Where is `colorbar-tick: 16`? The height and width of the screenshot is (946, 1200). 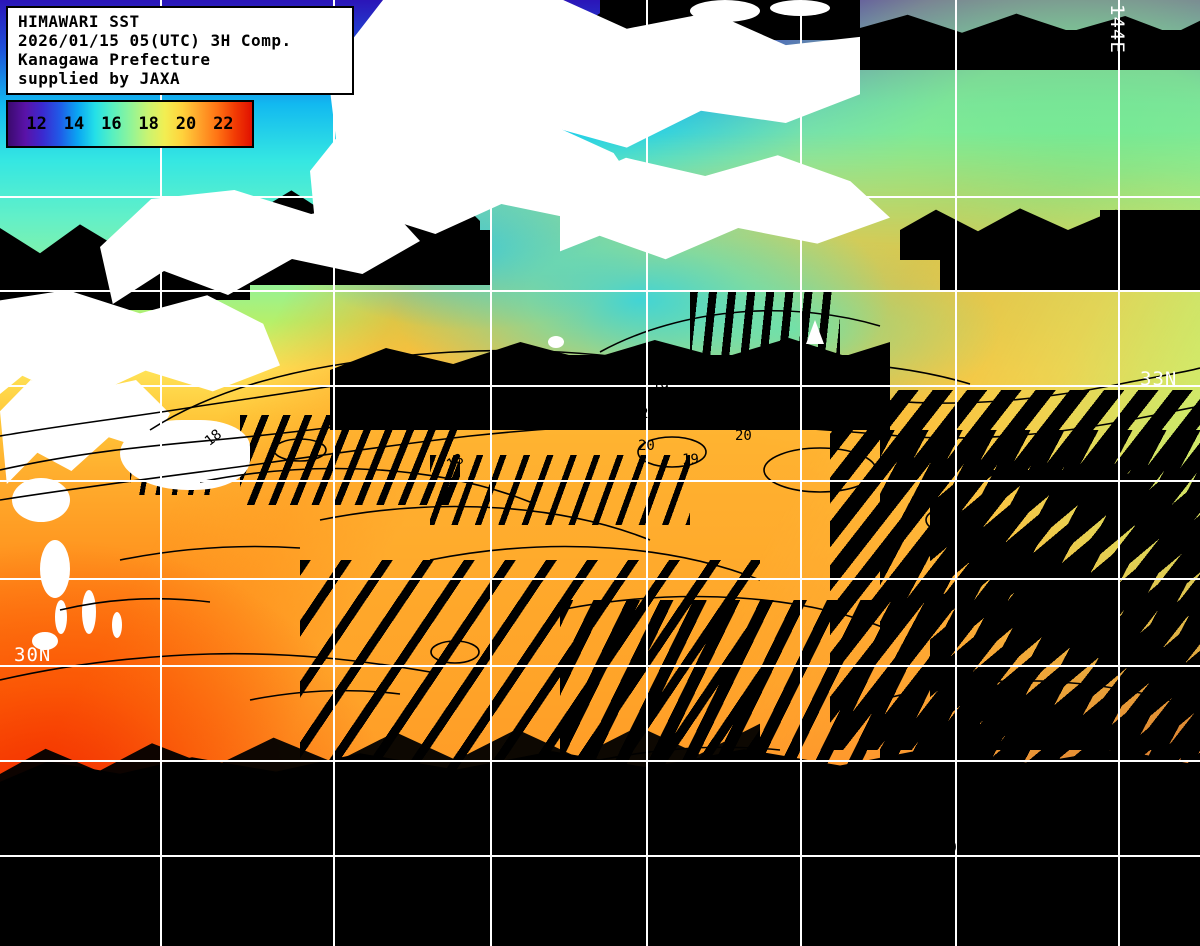
colorbar-tick: 16 is located at coordinates (111, 124).